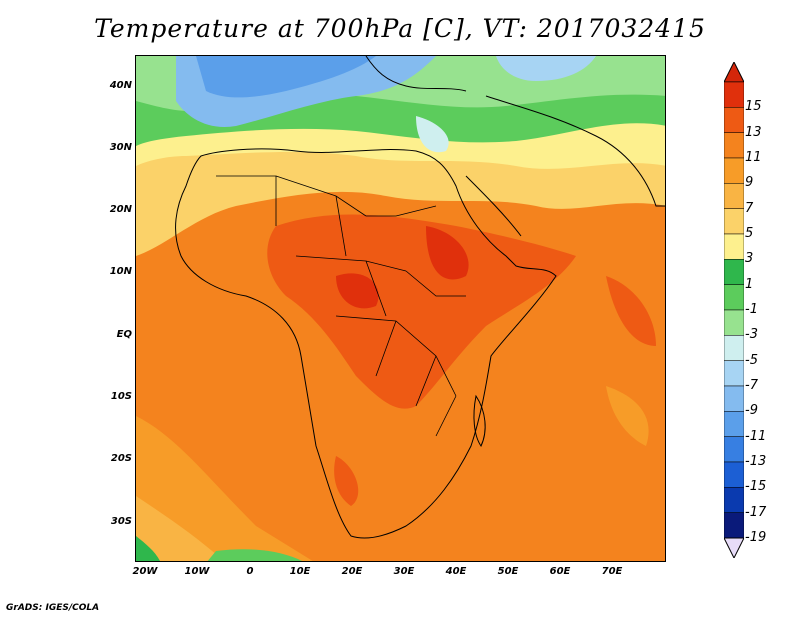 This screenshot has width=800, height=618. I want to click on lon-label: 50E, so click(508, 571).